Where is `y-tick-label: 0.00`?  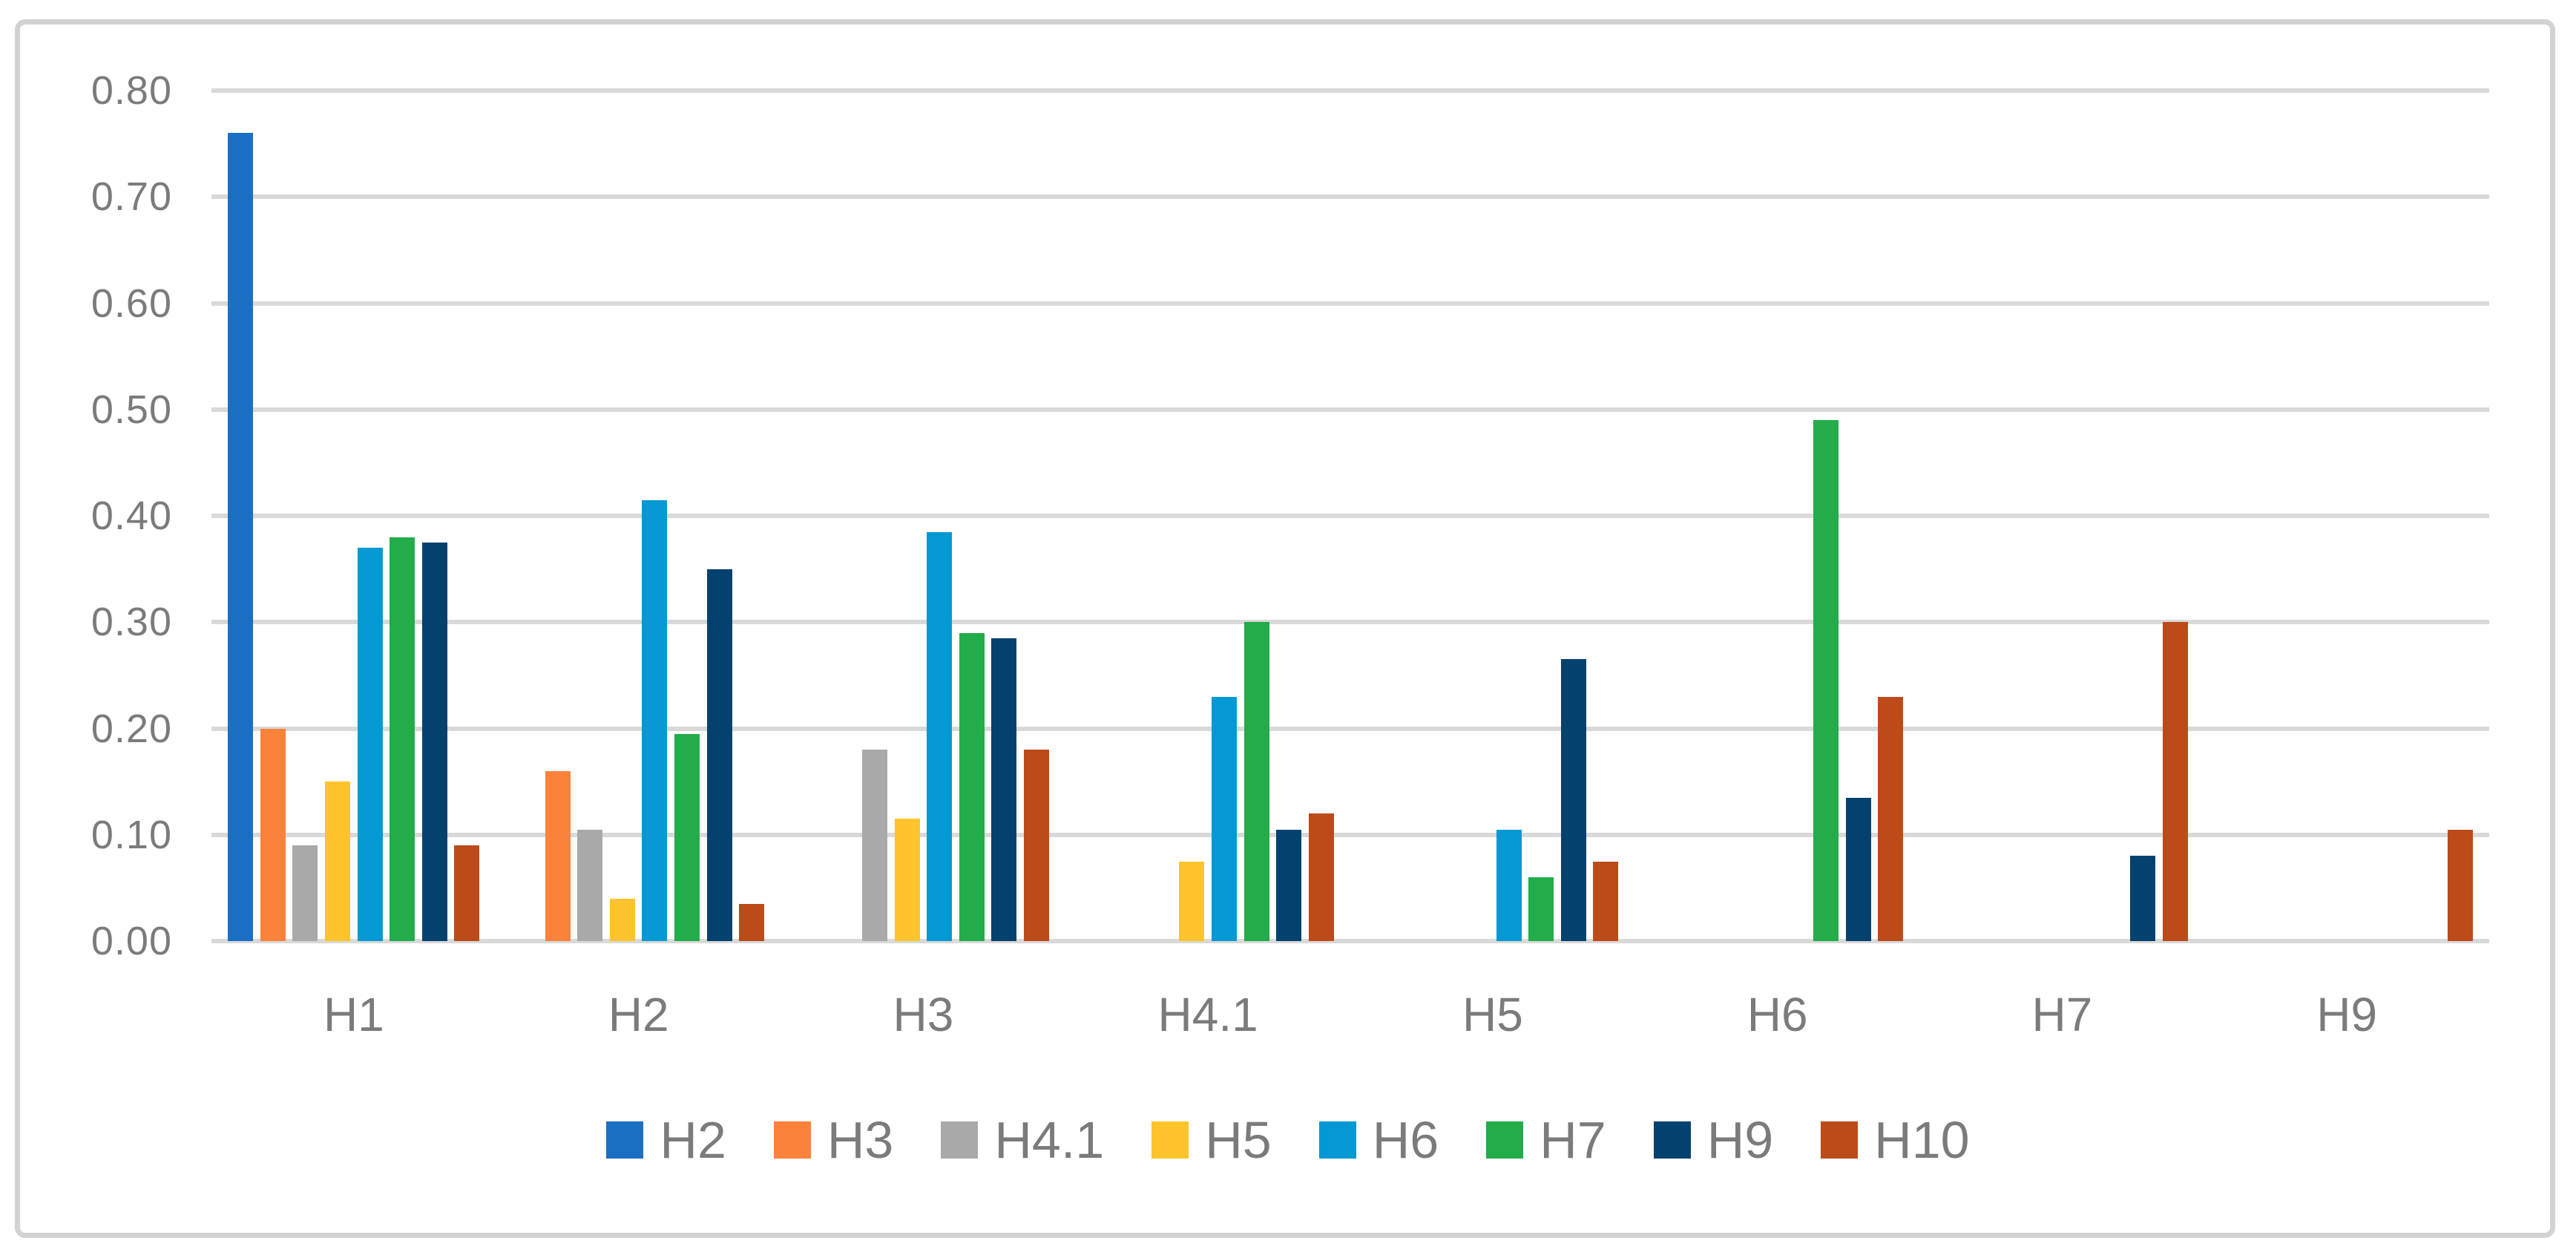
y-tick-label: 0.00 is located at coordinates (131, 941).